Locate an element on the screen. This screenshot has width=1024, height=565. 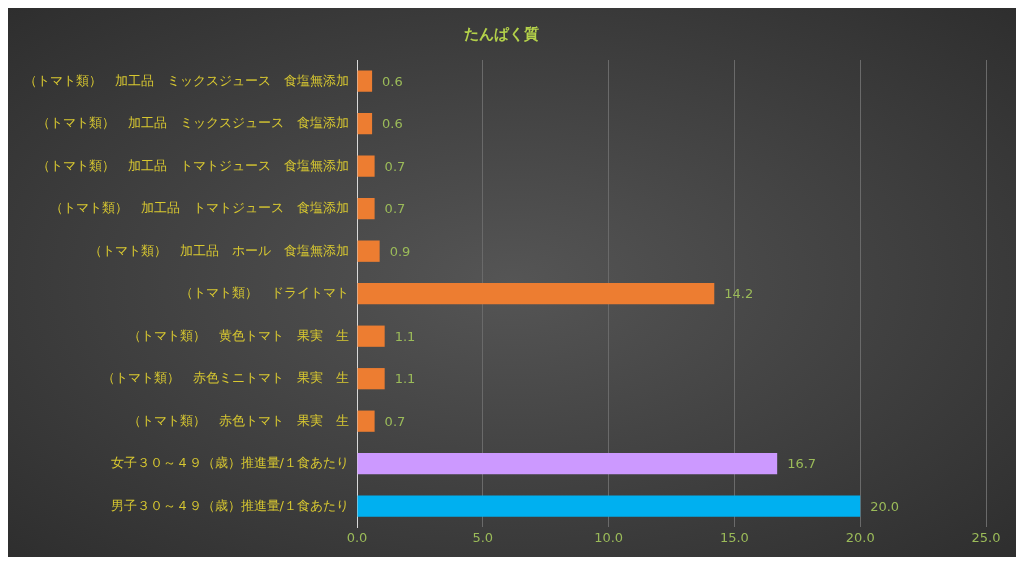
x-tick-label: 25.0 is located at coordinates (986, 537).